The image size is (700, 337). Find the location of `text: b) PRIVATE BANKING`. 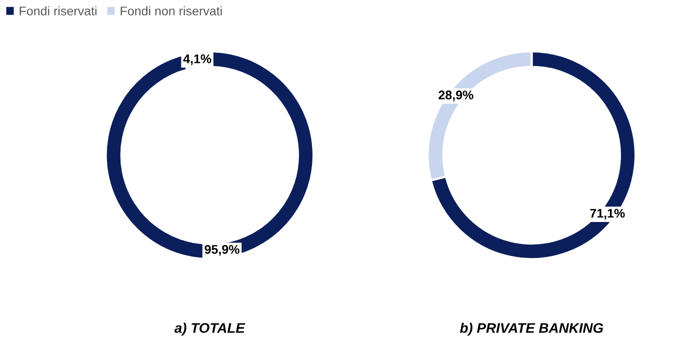

text: b) PRIVATE BANKING is located at coordinates (532, 329).